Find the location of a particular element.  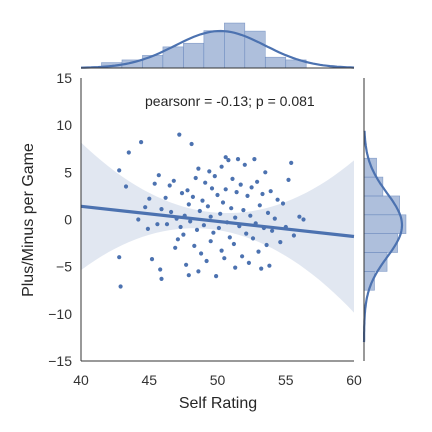

y-tick-label: 15 is located at coordinates (64, 78).